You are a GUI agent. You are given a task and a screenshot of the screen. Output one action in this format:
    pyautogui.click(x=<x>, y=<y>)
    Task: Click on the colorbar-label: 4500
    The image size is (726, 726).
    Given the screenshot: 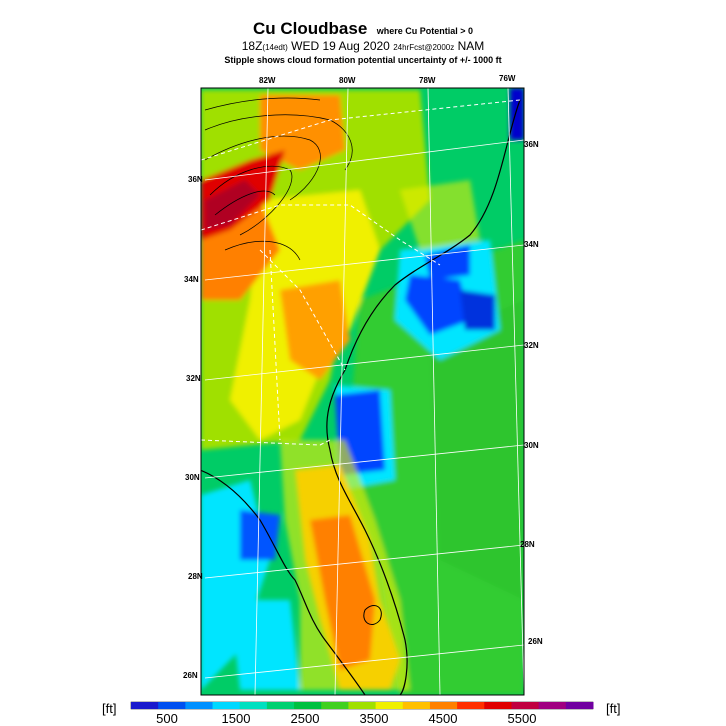 What is the action you would take?
    pyautogui.click(x=443, y=718)
    